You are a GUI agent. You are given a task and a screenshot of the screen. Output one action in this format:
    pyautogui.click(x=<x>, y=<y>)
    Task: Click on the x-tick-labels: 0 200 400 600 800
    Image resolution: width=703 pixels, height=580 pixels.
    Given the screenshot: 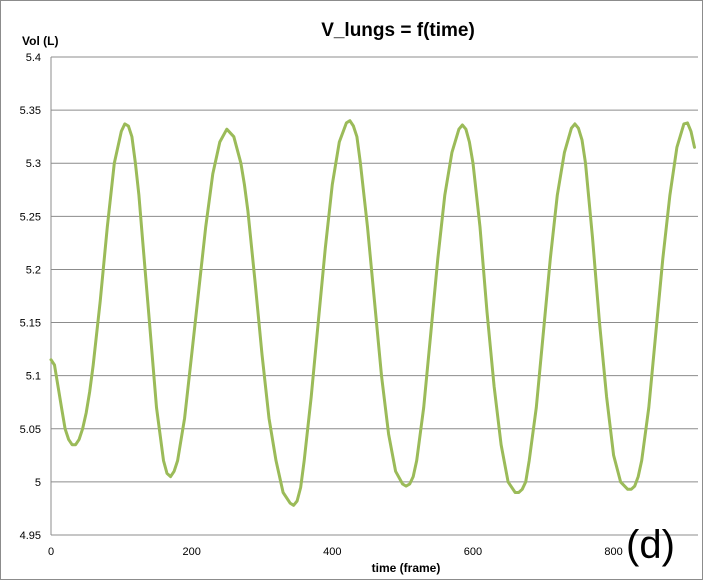 What is the action you would take?
    pyautogui.click(x=335, y=552)
    